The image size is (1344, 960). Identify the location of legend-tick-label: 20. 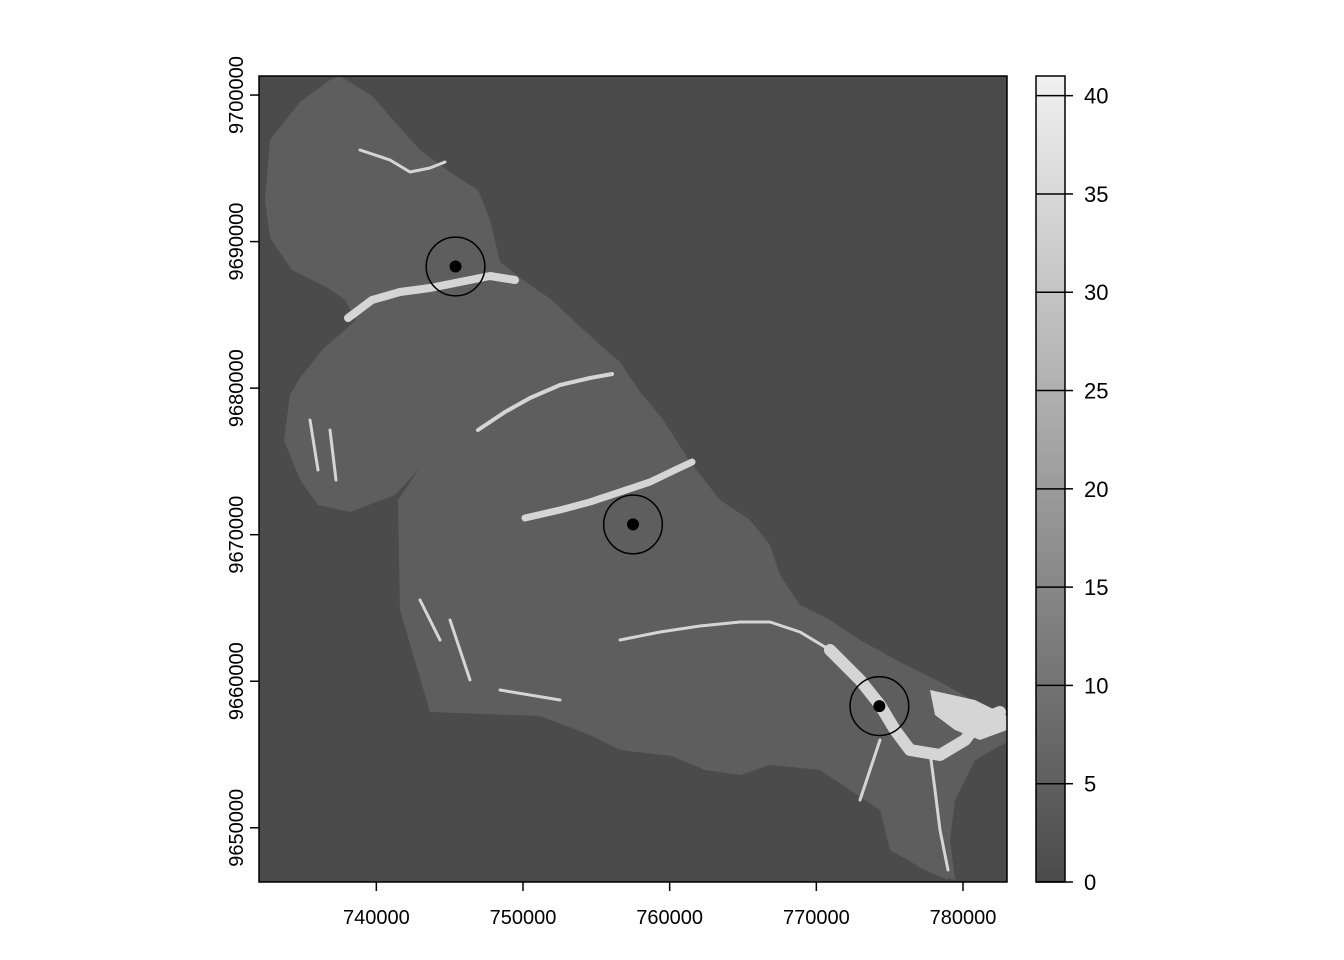
(1096, 489).